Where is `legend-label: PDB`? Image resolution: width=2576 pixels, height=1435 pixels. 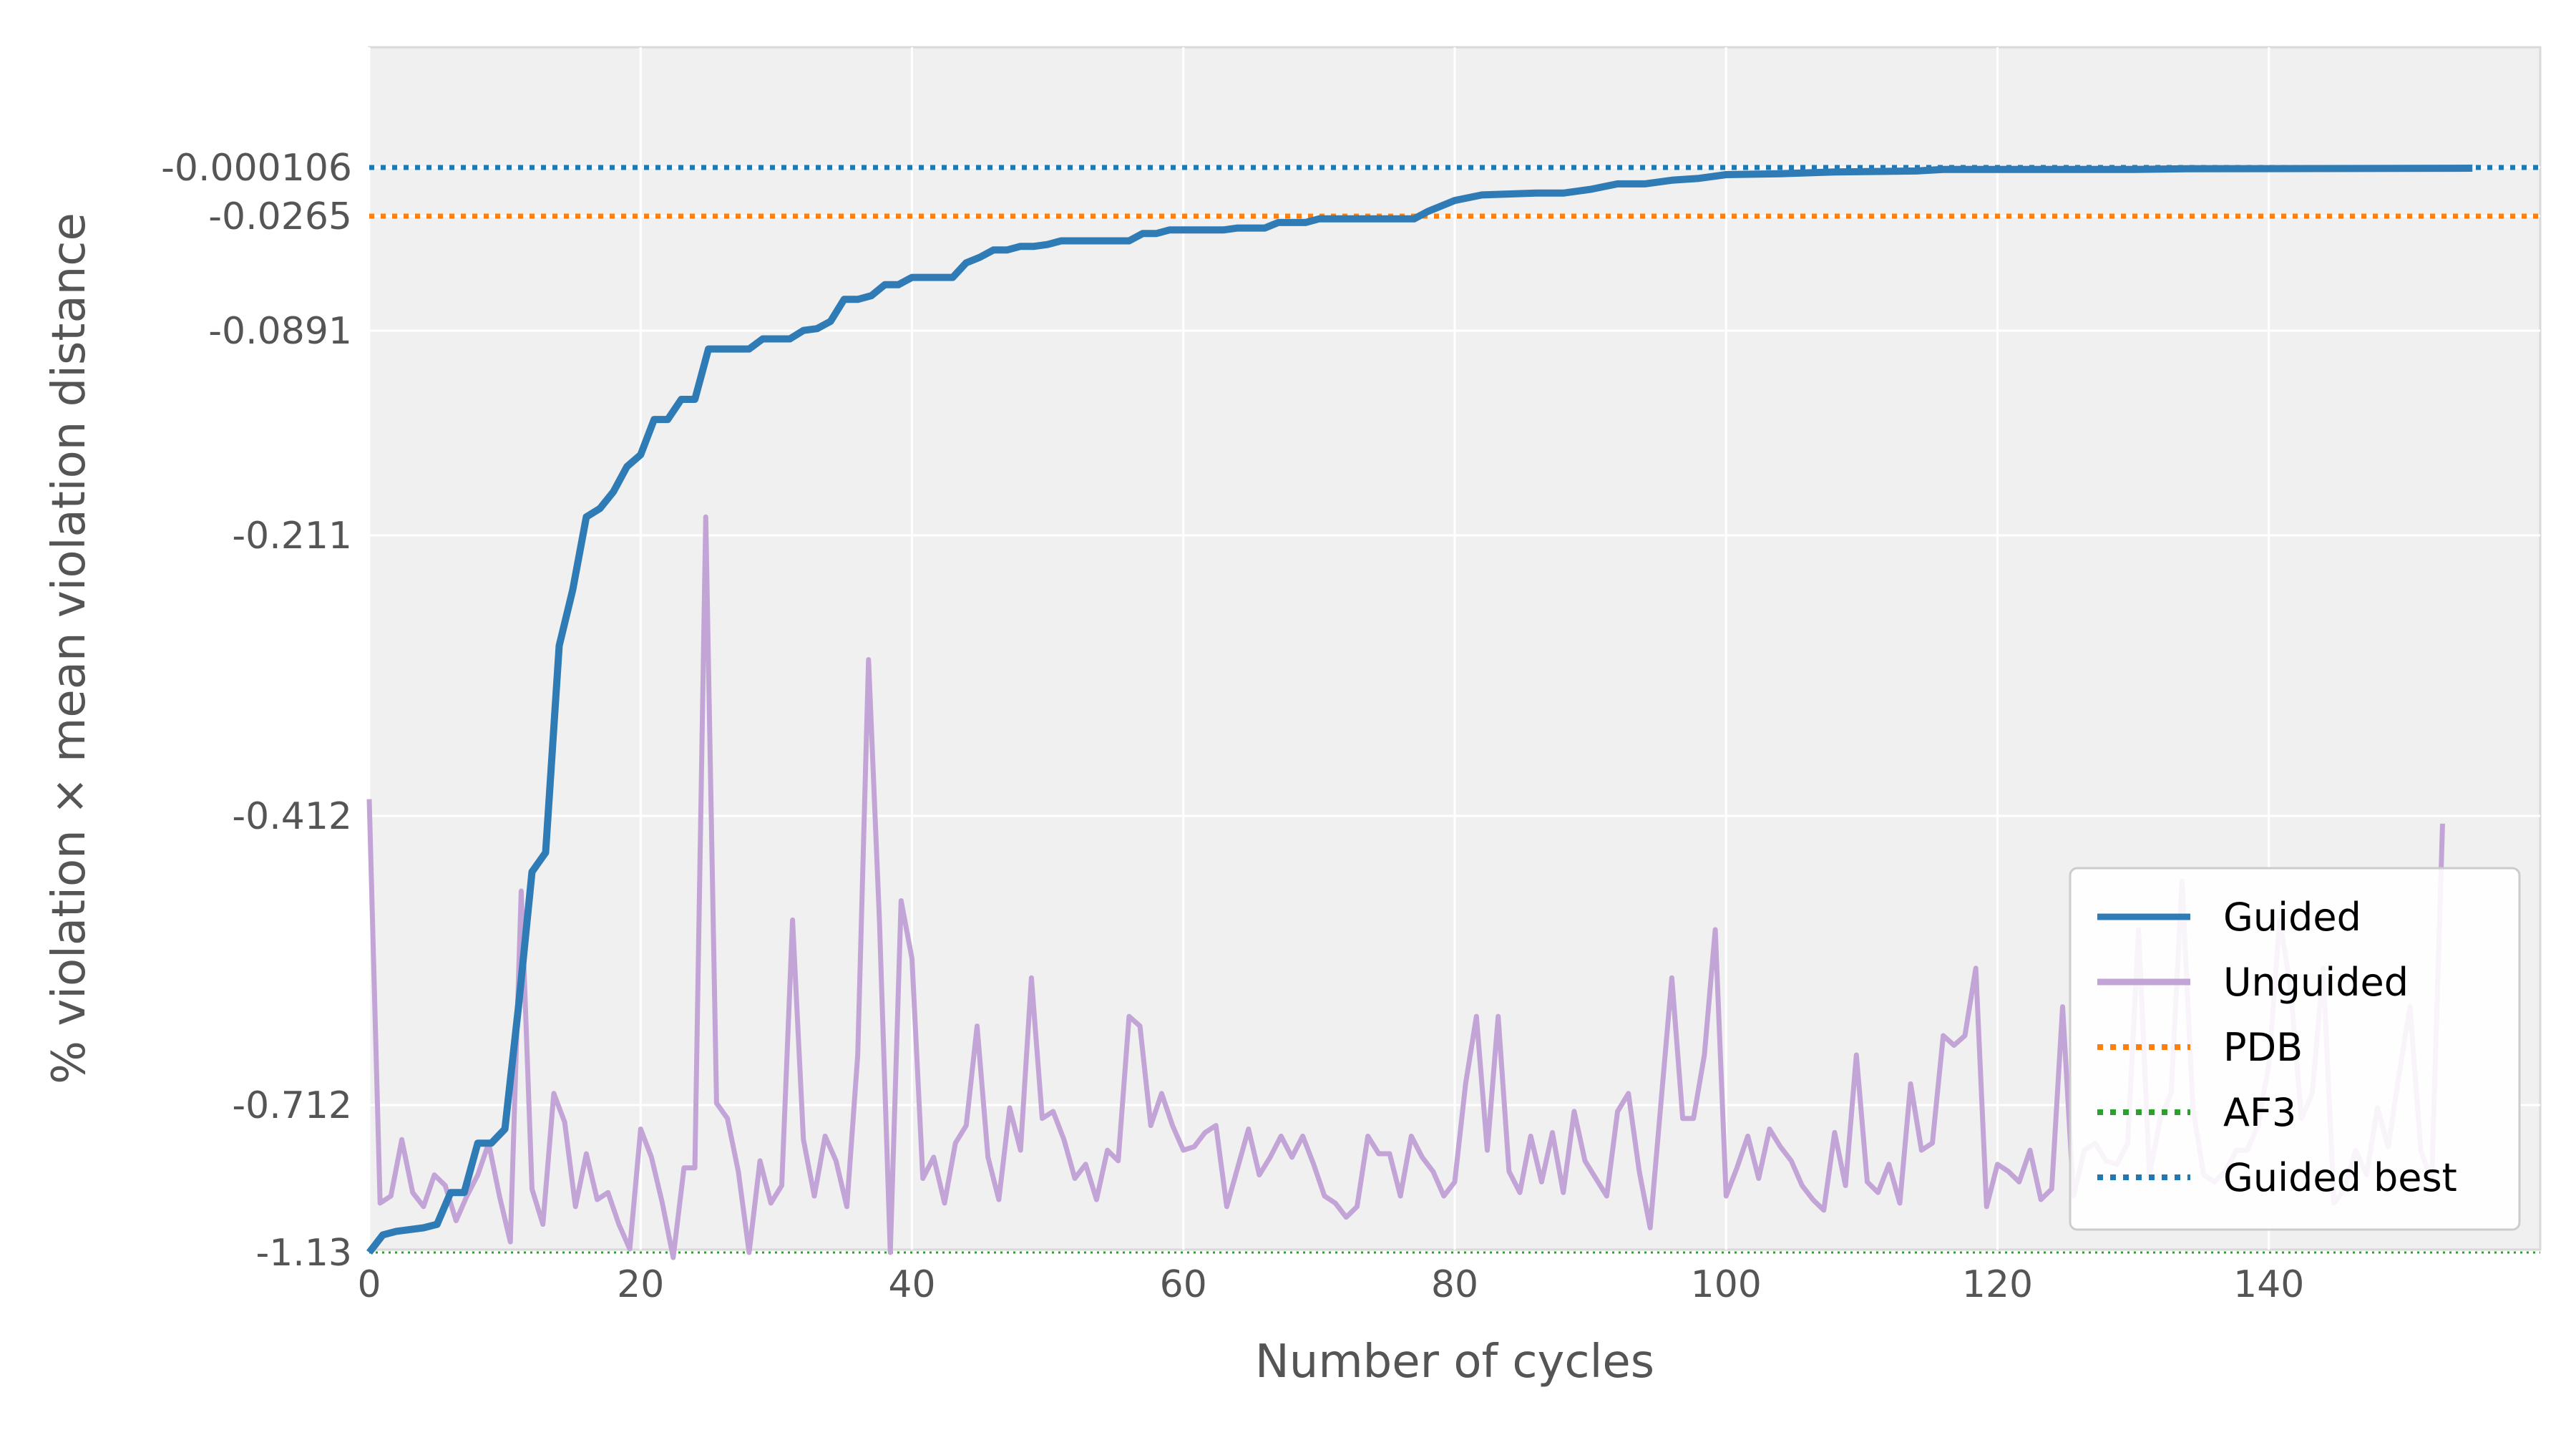
legend-label: PDB is located at coordinates (2263, 1047).